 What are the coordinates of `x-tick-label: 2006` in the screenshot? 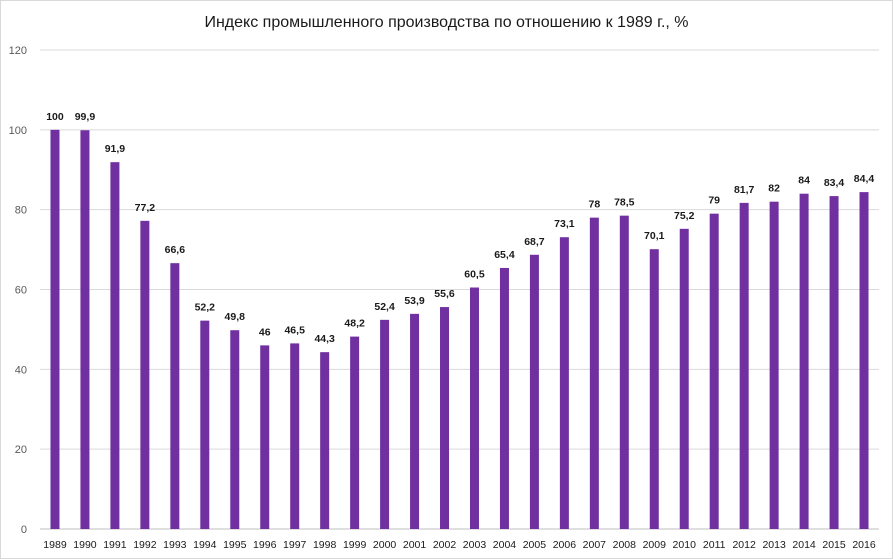 It's located at (565, 545).